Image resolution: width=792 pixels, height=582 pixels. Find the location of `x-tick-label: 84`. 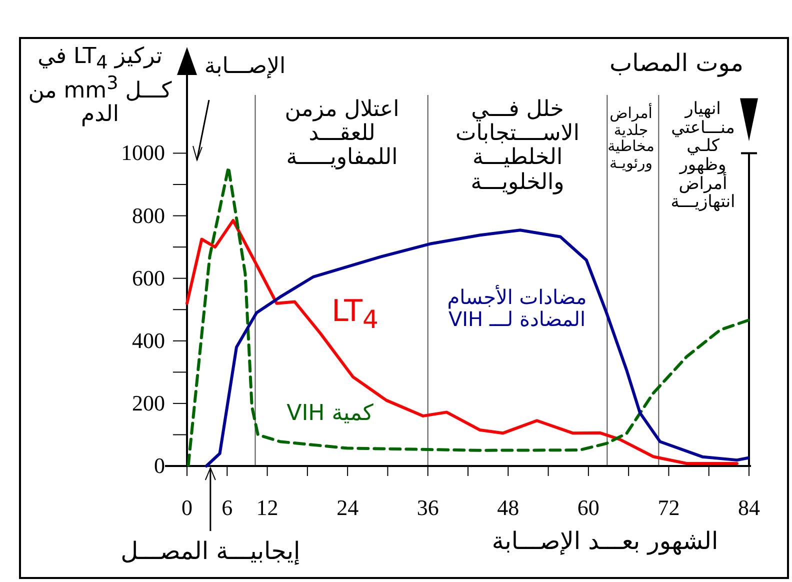

x-tick-label: 84 is located at coordinates (749, 507).